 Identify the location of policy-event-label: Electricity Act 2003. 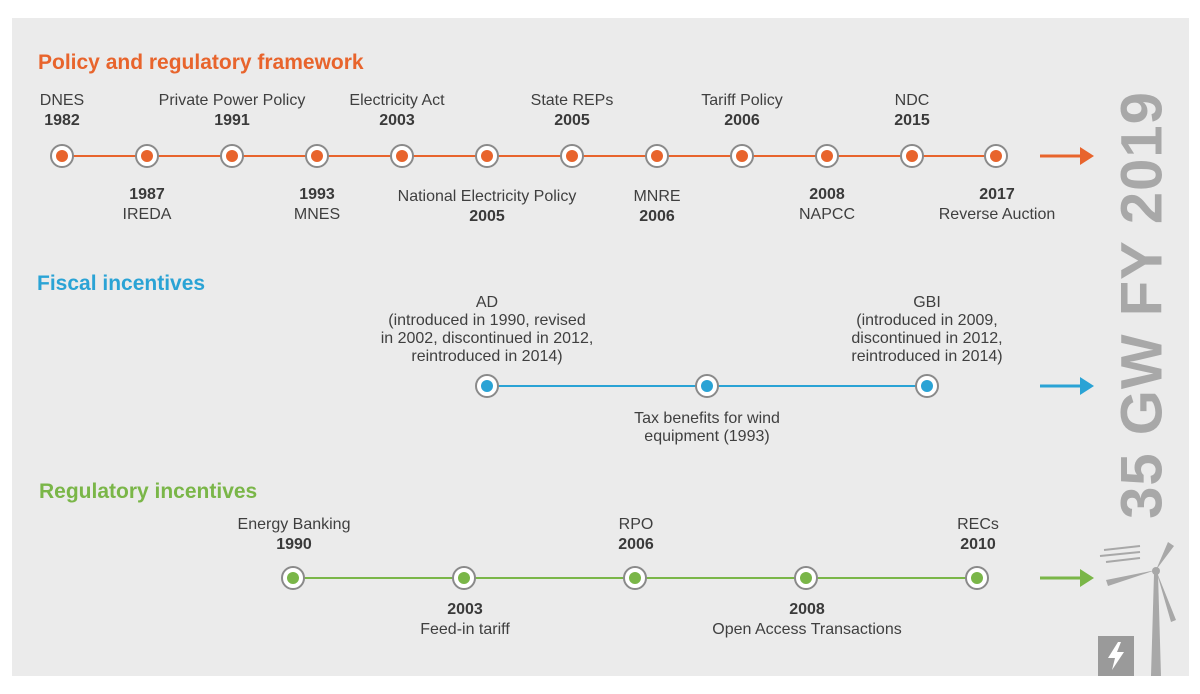
(397, 110).